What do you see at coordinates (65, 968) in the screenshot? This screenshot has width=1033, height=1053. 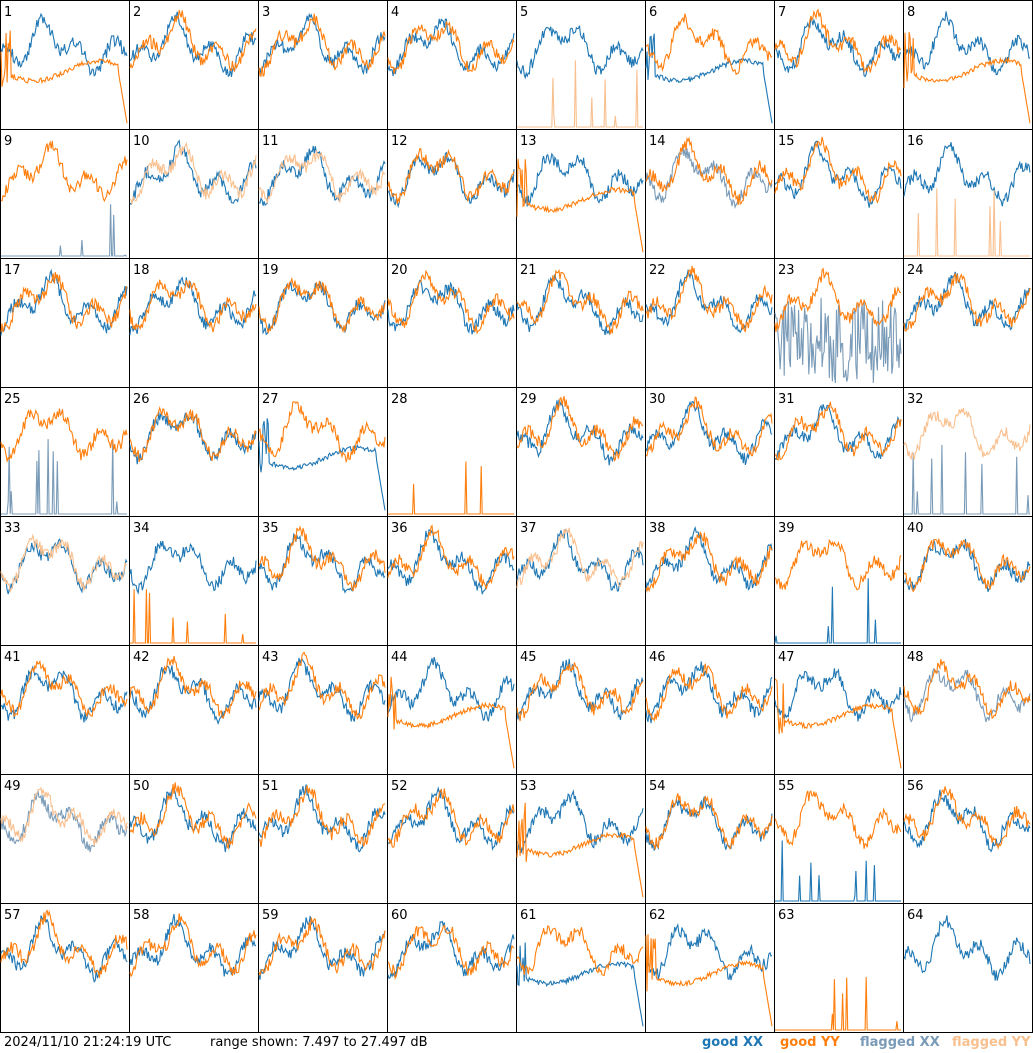 I see `antenna-panel: 57` at bounding box center [65, 968].